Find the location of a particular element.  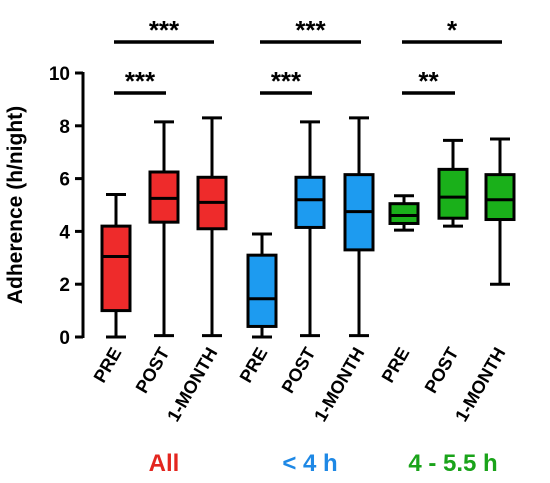

x-category-label: 1-MONTH is located at coordinates (339, 384).